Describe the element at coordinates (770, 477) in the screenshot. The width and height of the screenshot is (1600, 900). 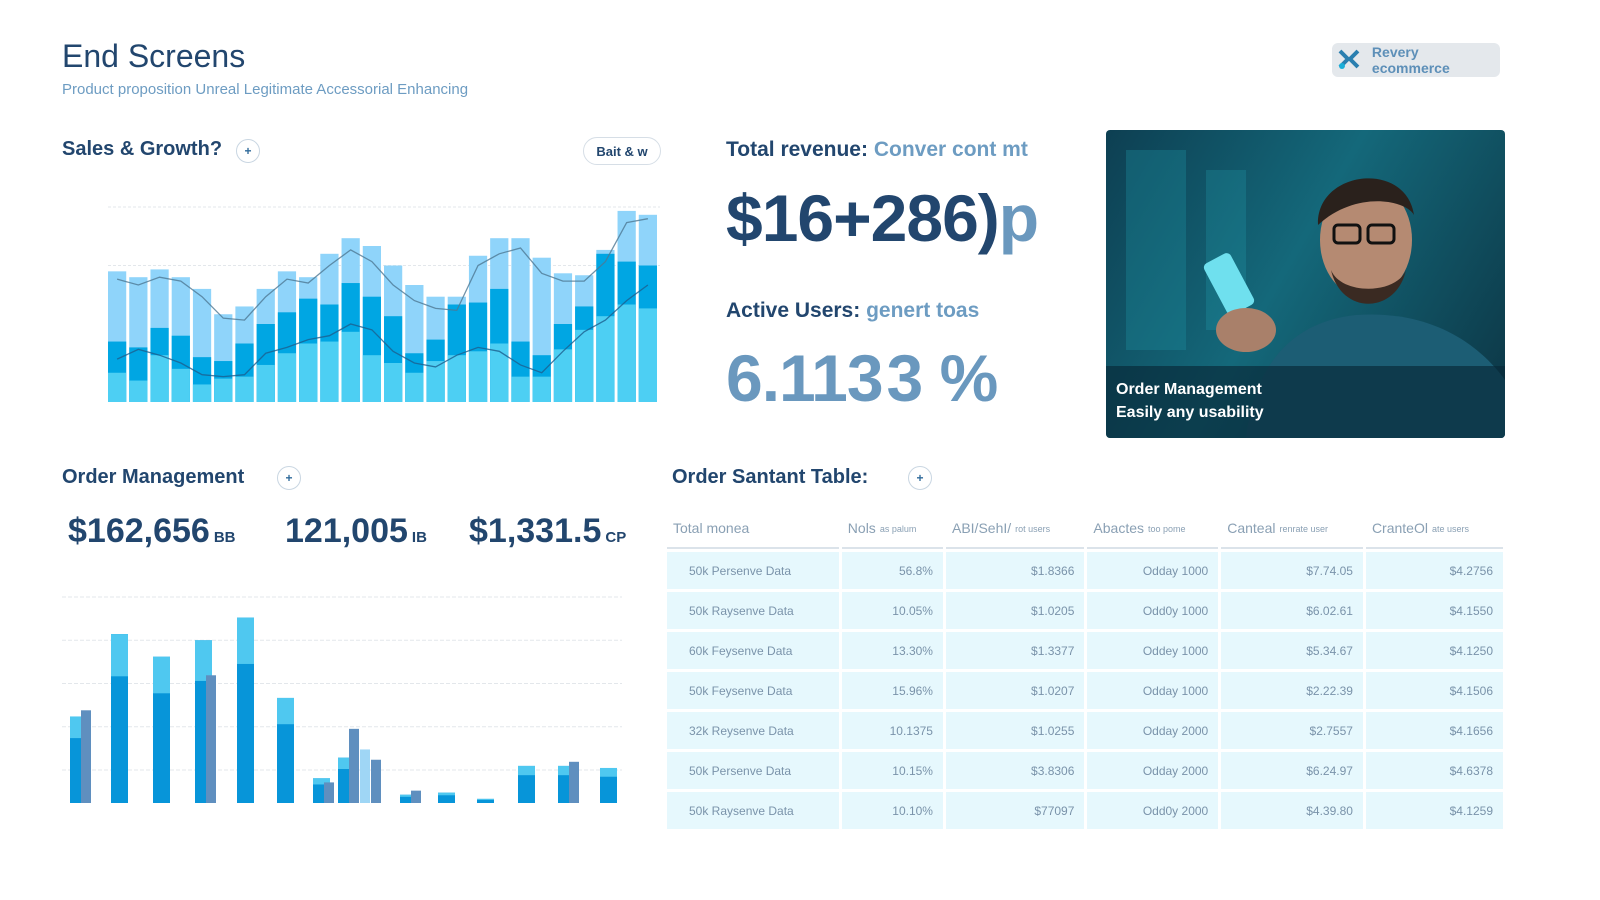
I see `order-table-title: Order Santant Table:` at that location.